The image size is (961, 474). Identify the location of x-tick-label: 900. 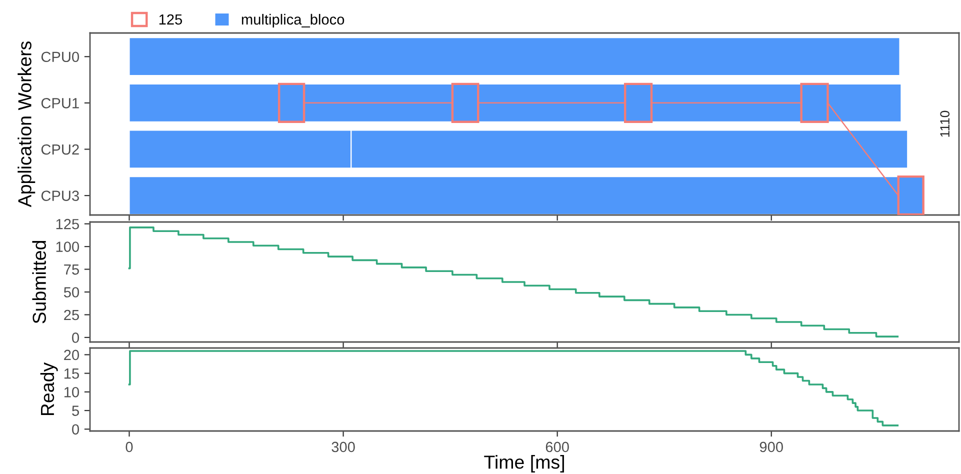
(771, 447).